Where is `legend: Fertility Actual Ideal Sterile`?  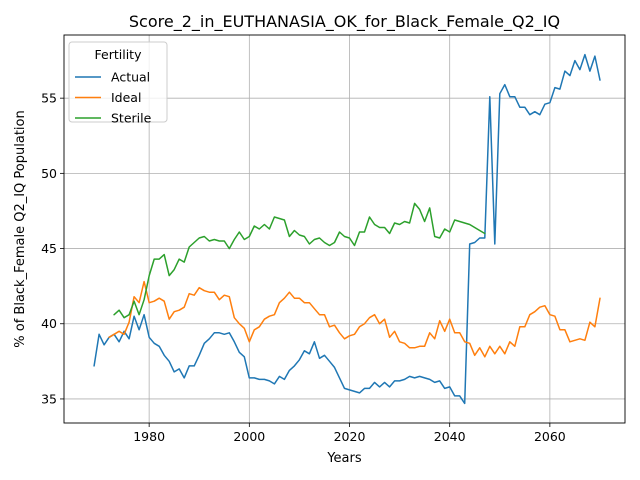 legend: Fertility Actual Ideal Sterile is located at coordinates (118, 83).